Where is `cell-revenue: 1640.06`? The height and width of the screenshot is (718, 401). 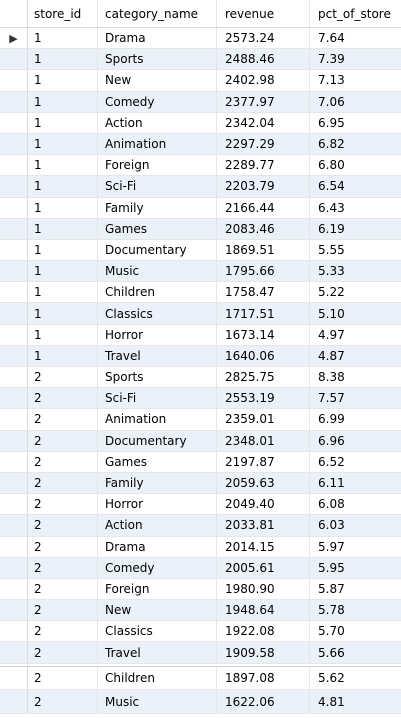
cell-revenue: 1640.06 is located at coordinates (263, 355).